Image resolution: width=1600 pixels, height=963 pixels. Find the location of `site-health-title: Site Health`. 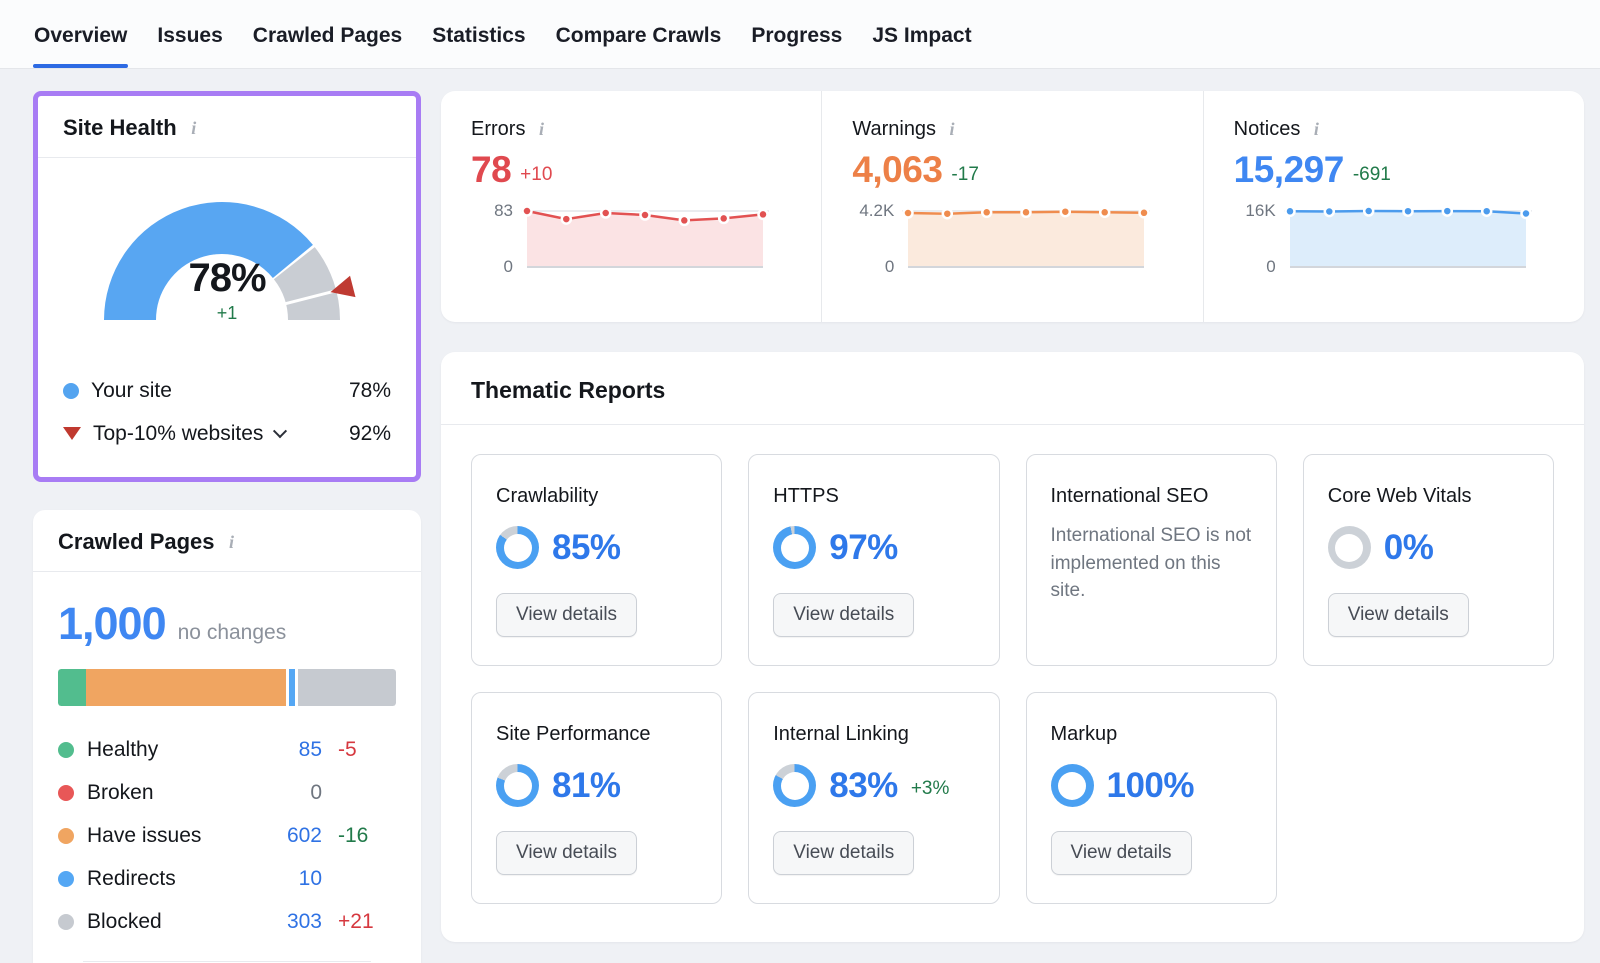

site-health-title: Site Health is located at coordinates (120, 127).